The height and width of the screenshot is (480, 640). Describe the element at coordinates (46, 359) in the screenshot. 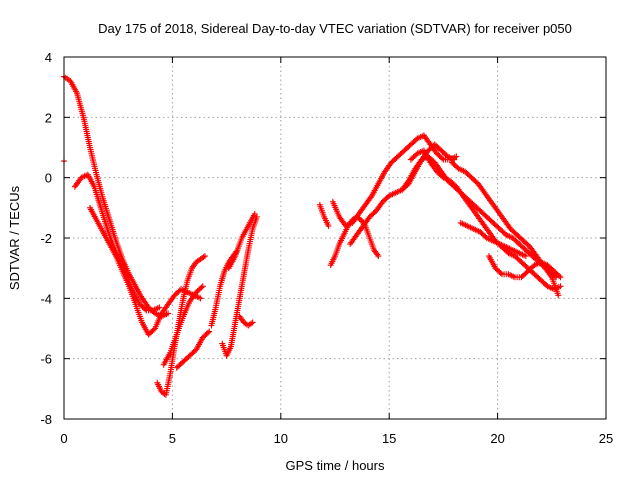

I see `y-tick-label: -6` at that location.